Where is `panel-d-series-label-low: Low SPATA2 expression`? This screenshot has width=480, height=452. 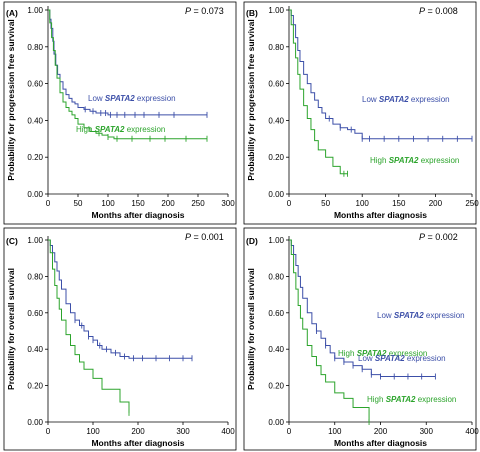
panel-d-series-label-low: Low SPATA2 expression is located at coordinates (402, 358).